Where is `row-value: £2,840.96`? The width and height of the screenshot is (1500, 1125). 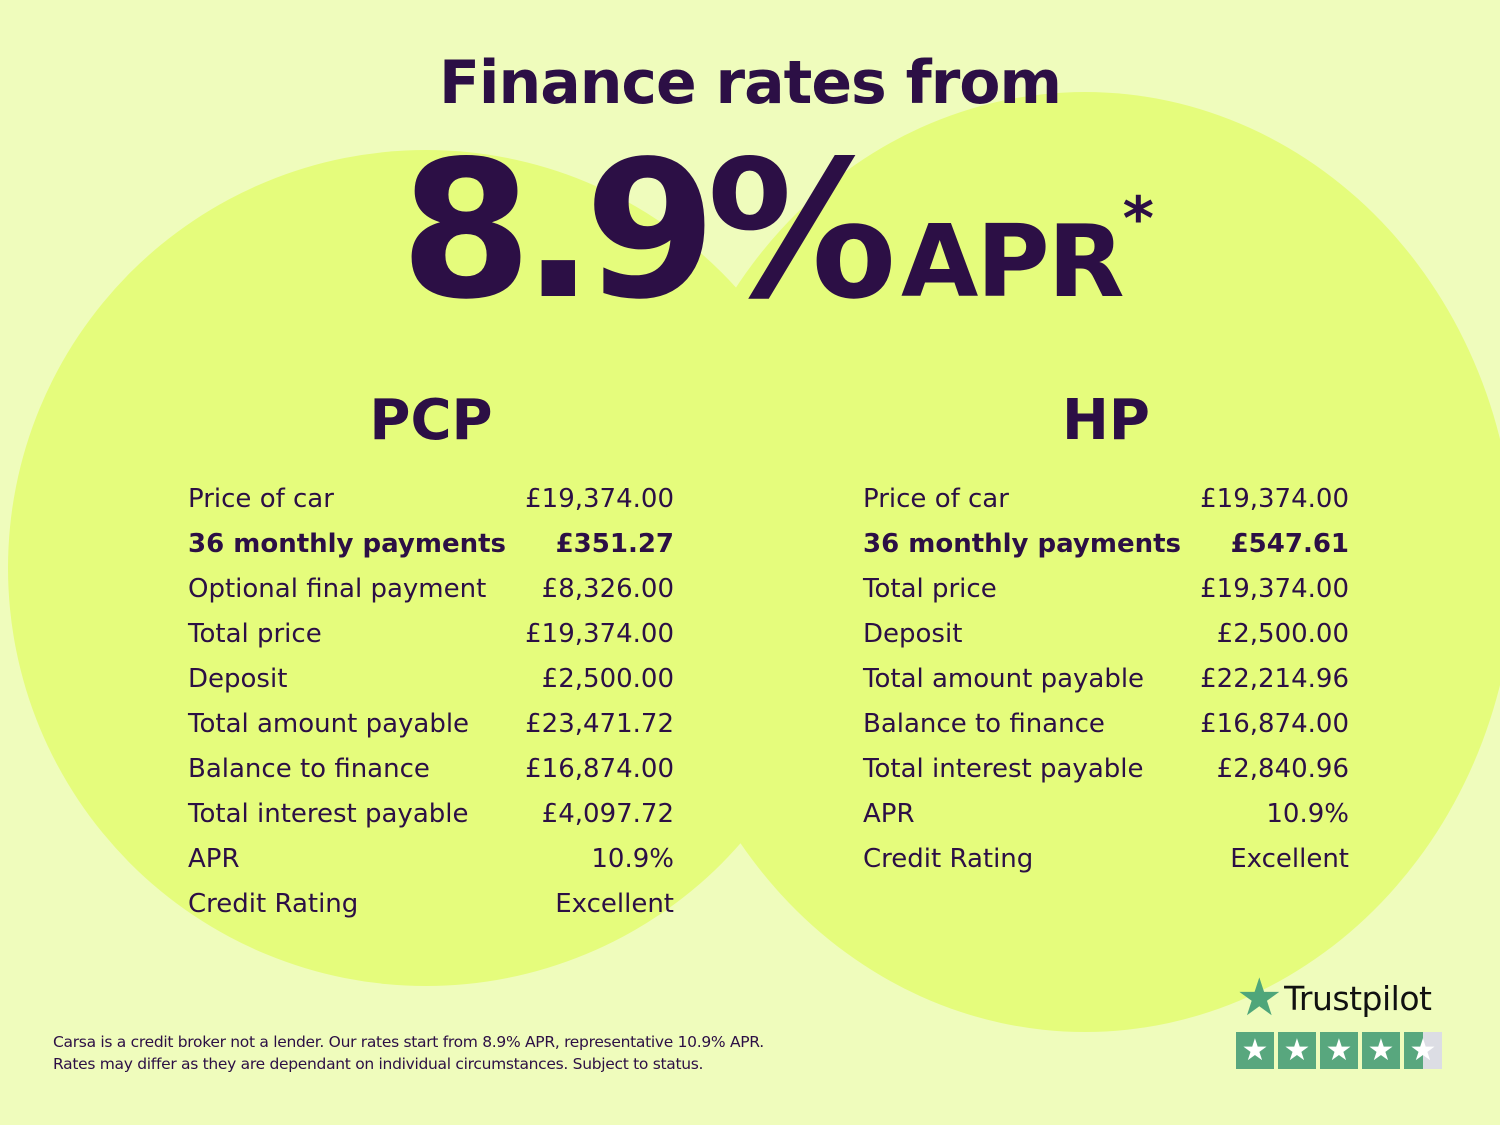 row-value: £2,840.96 is located at coordinates (1282, 769).